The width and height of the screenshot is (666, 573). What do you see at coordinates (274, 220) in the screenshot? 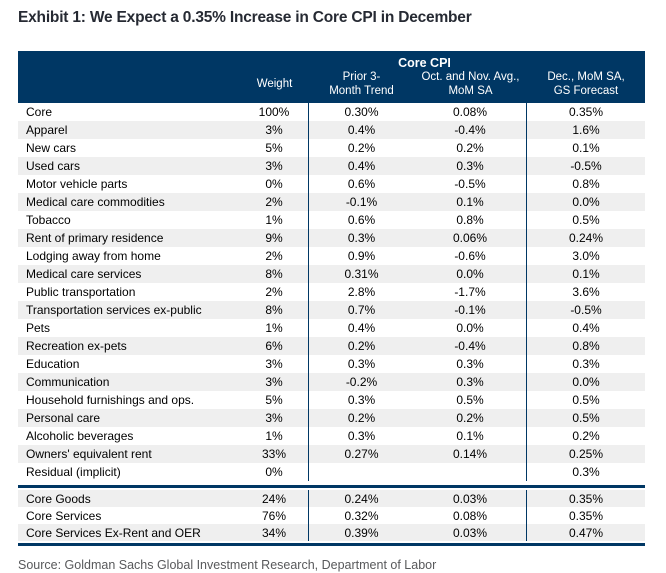
I see `cell-value: 1%` at bounding box center [274, 220].